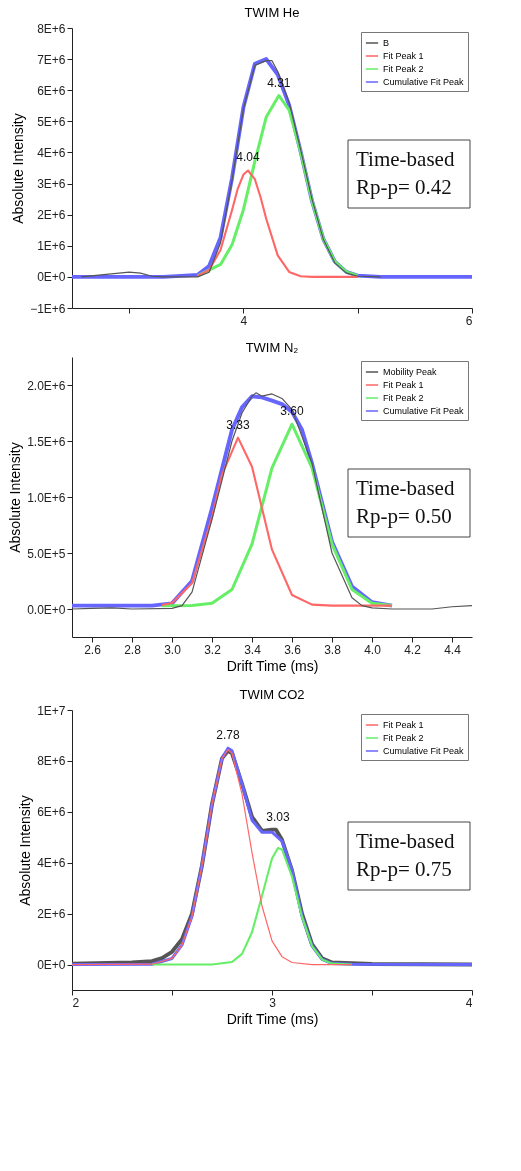 The width and height of the screenshot is (521, 1171). I want to click on x-tick-label: 2, so click(76, 1002).